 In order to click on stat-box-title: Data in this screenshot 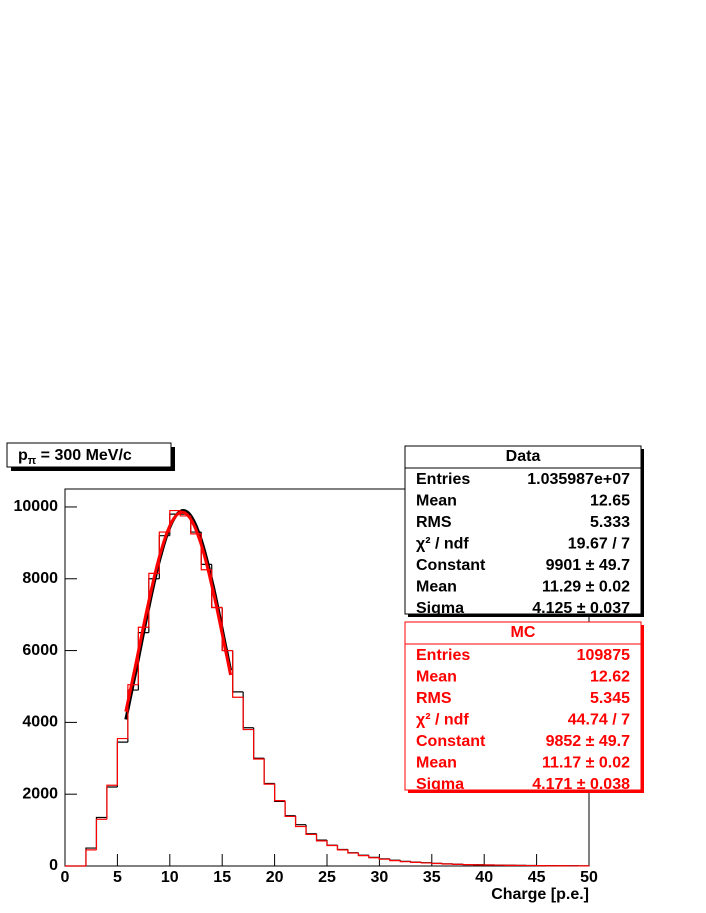, I will do `click(523, 456)`.